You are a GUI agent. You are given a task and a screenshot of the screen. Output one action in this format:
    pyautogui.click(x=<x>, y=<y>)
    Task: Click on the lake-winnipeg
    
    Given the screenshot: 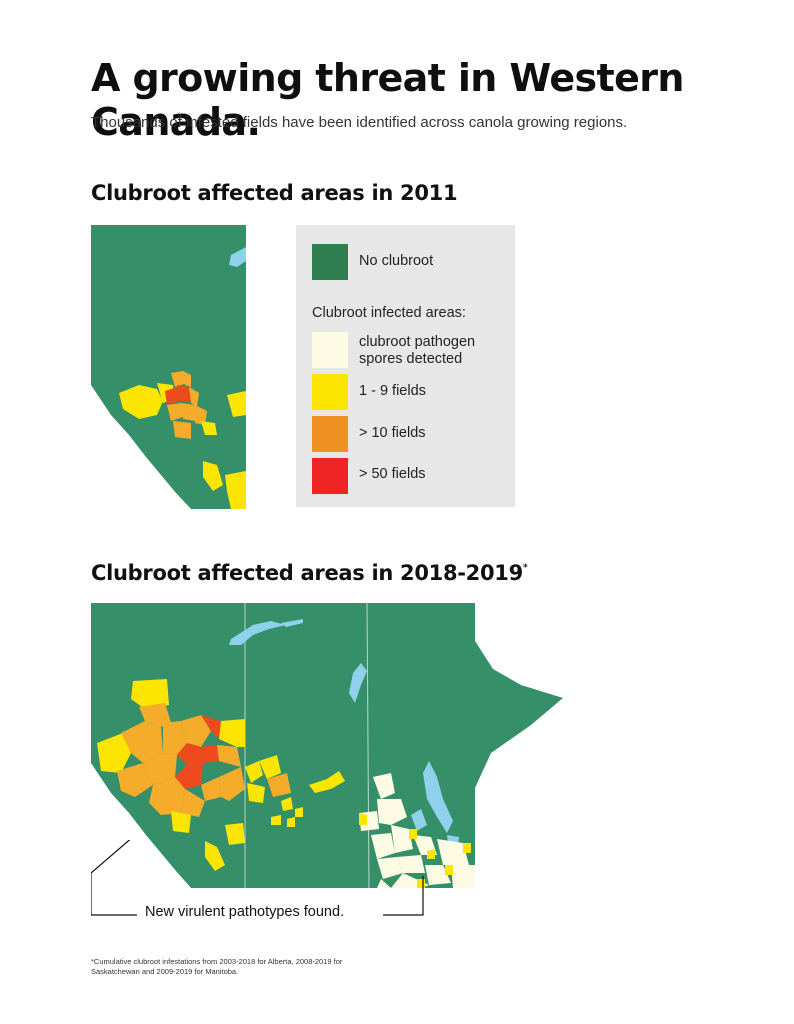 What is the action you would take?
    pyautogui.click(x=438, y=797)
    